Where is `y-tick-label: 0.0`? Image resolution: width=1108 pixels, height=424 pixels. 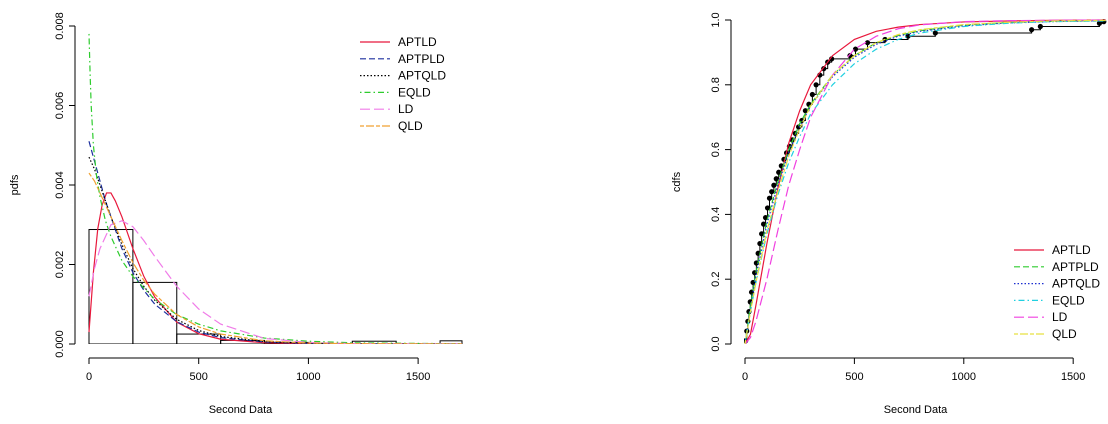
y-tick-label: 0.0 is located at coordinates (716, 343).